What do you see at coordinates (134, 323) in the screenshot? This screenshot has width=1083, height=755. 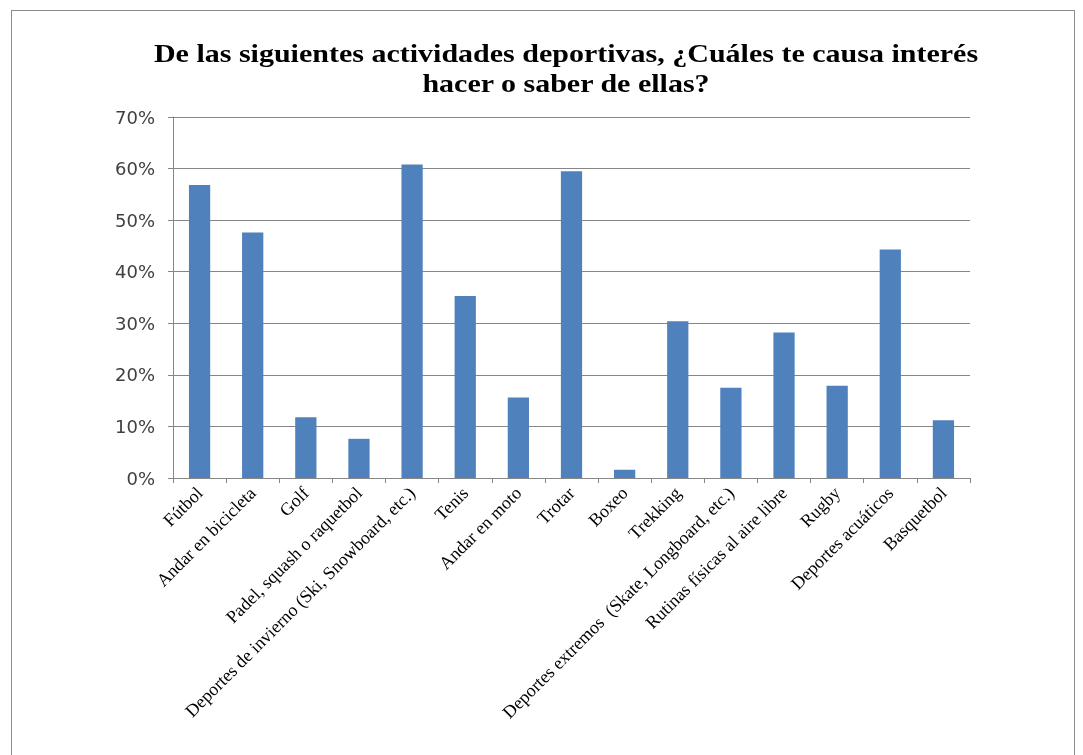 I see `y-tick-label: 30%` at bounding box center [134, 323].